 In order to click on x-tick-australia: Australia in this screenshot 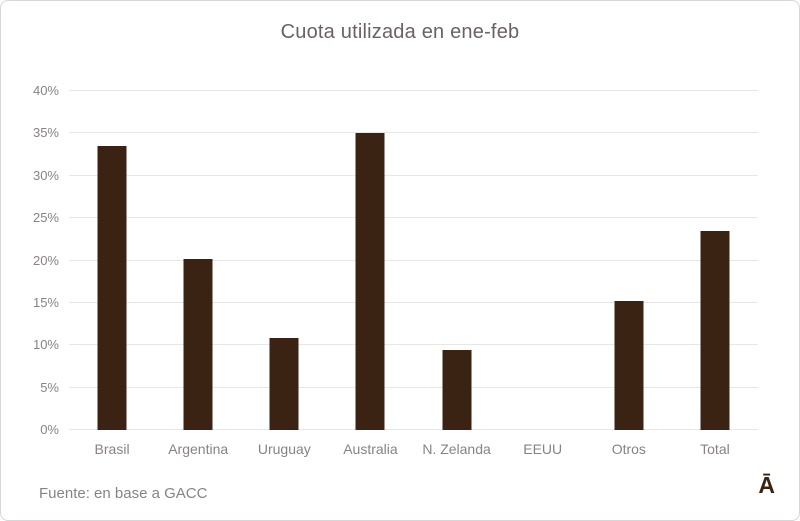, I will do `click(370, 449)`.